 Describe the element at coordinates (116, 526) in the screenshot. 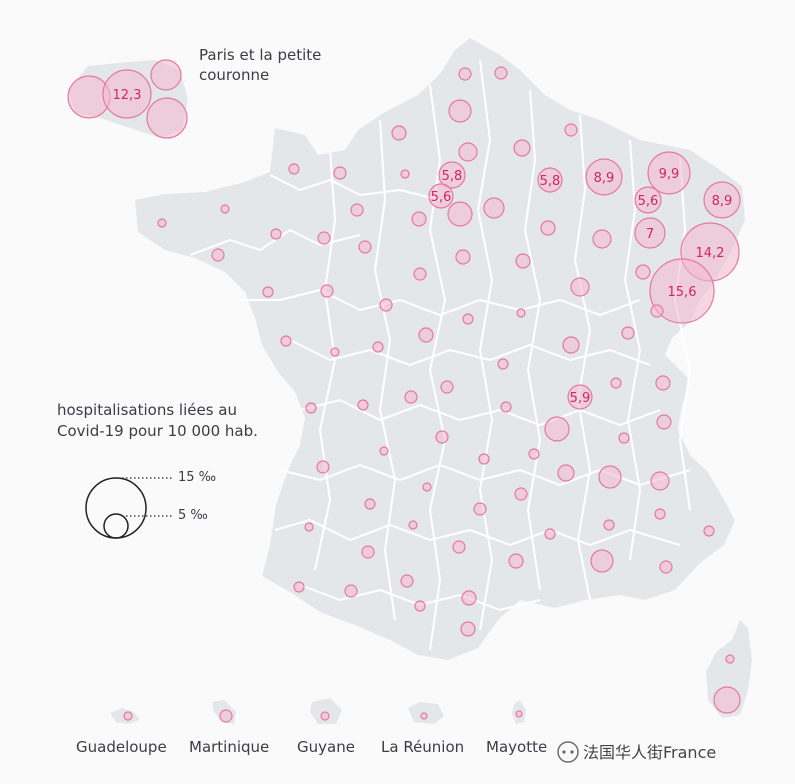

I see `legend-small-circle` at that location.